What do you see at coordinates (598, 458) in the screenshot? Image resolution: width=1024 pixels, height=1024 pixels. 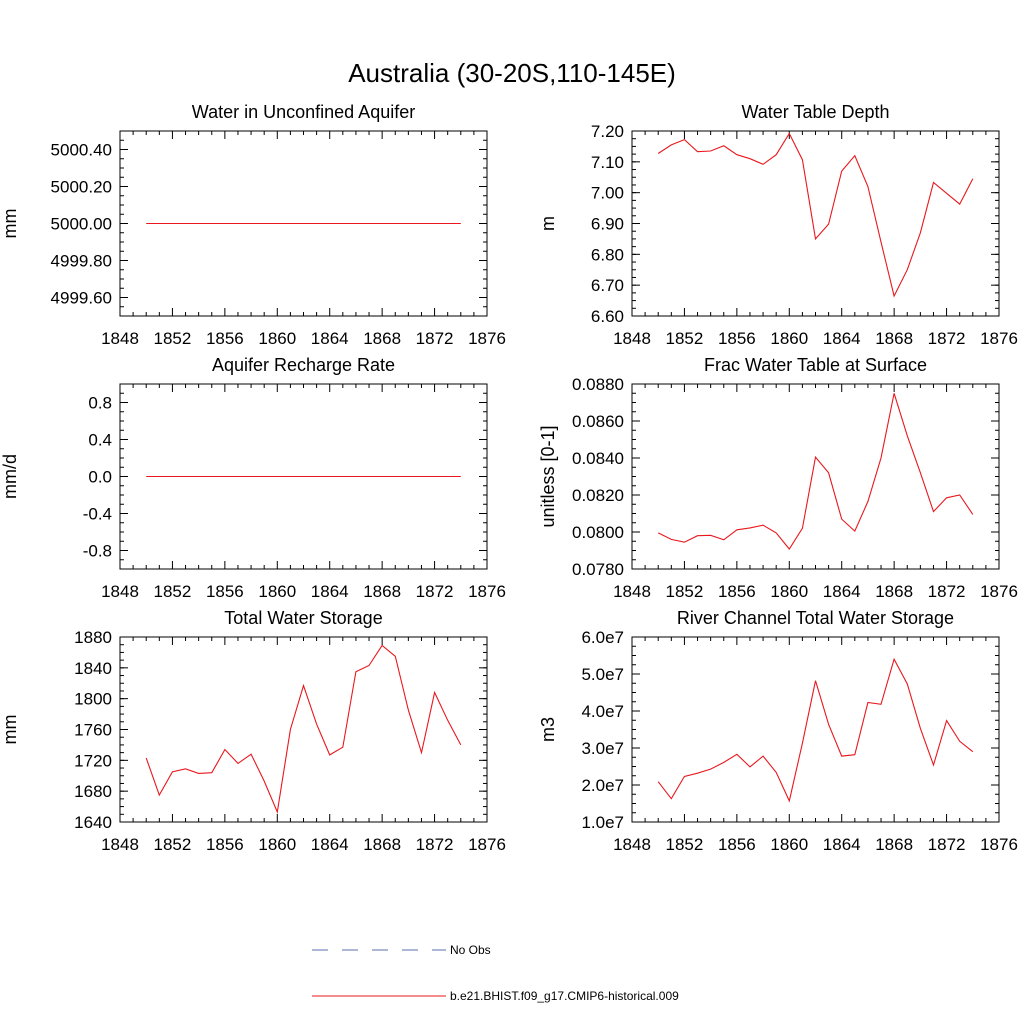 I see `y-tick-label: 0.0840` at bounding box center [598, 458].